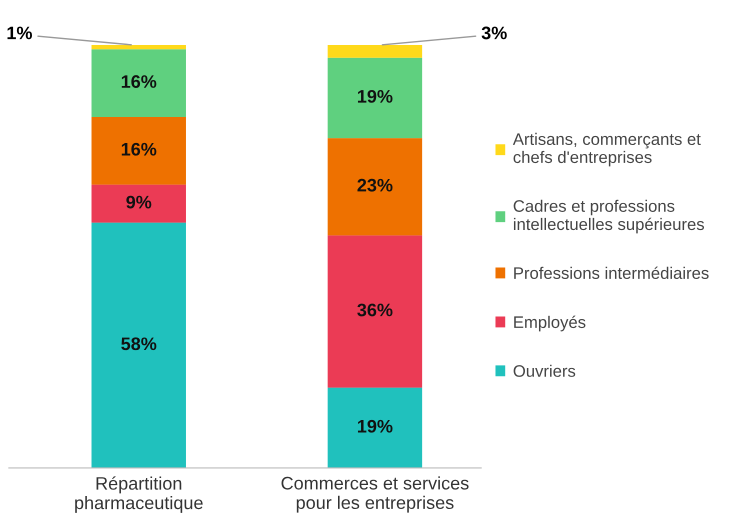  What do you see at coordinates (20, 33) in the screenshot?
I see `annotation: 1%` at bounding box center [20, 33].